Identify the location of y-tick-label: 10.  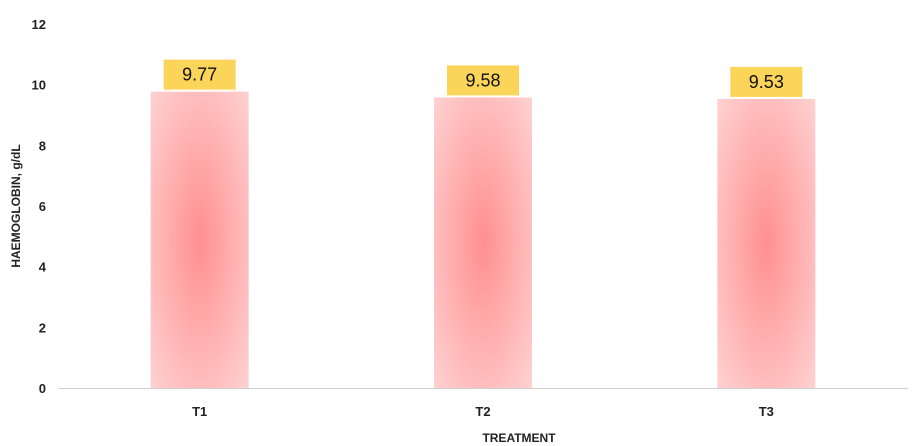
(39, 85).